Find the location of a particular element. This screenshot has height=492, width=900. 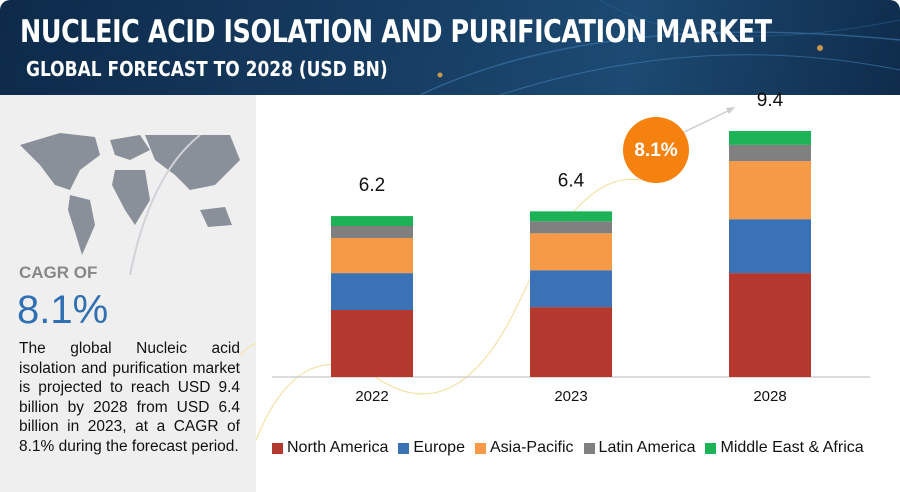

total-label: 6.4 is located at coordinates (571, 180).